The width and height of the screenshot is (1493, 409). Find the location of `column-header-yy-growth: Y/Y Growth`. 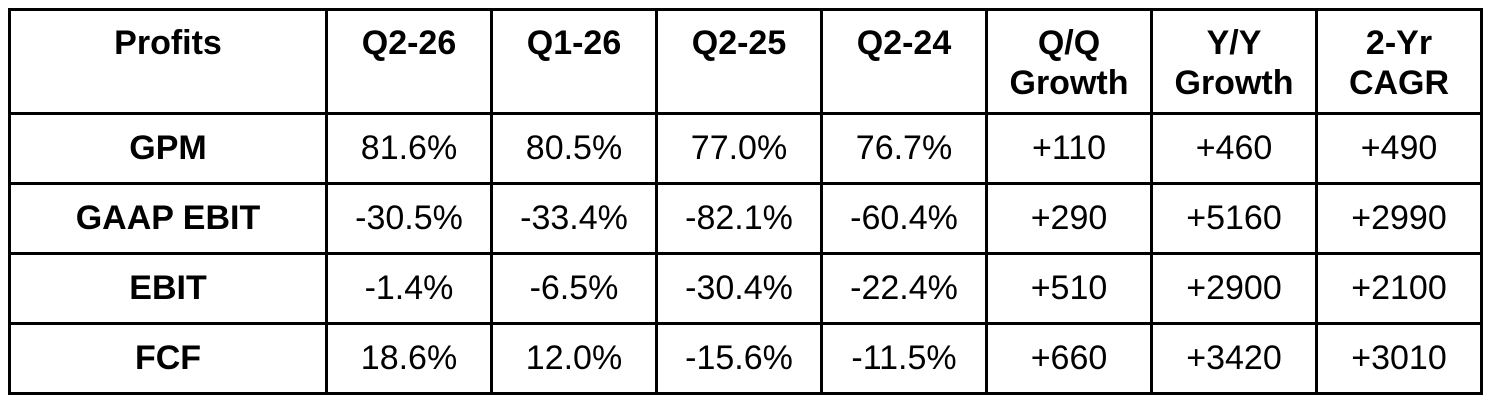

column-header-yy-growth: Y/Y Growth is located at coordinates (1234, 61).